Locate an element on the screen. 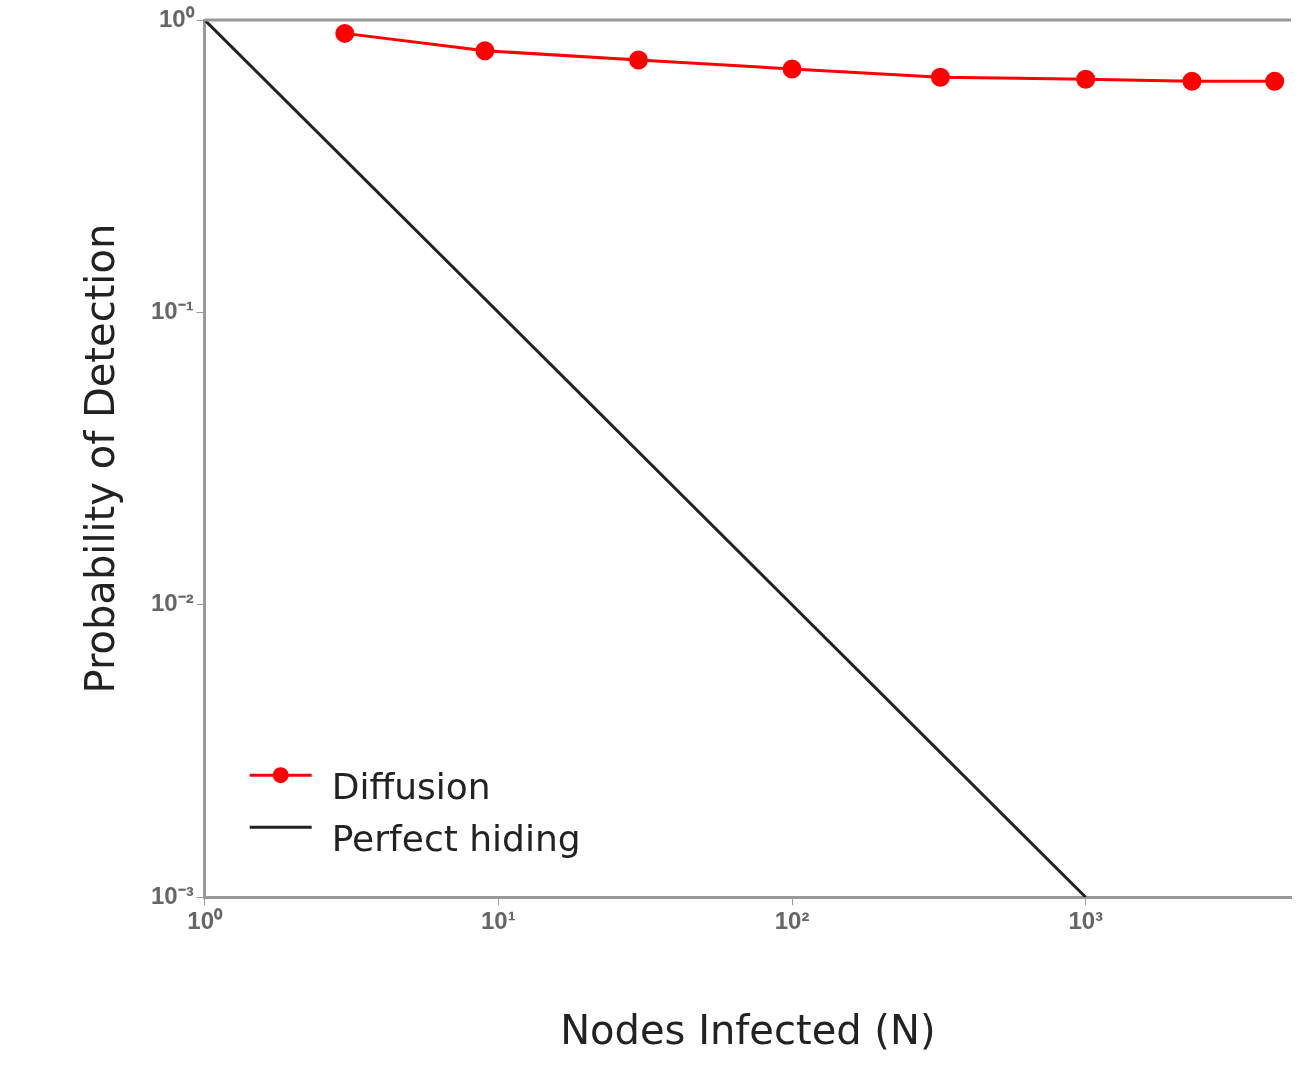 The width and height of the screenshot is (1302, 1083). y-tick-label: 10⁰ is located at coordinates (176, 18).